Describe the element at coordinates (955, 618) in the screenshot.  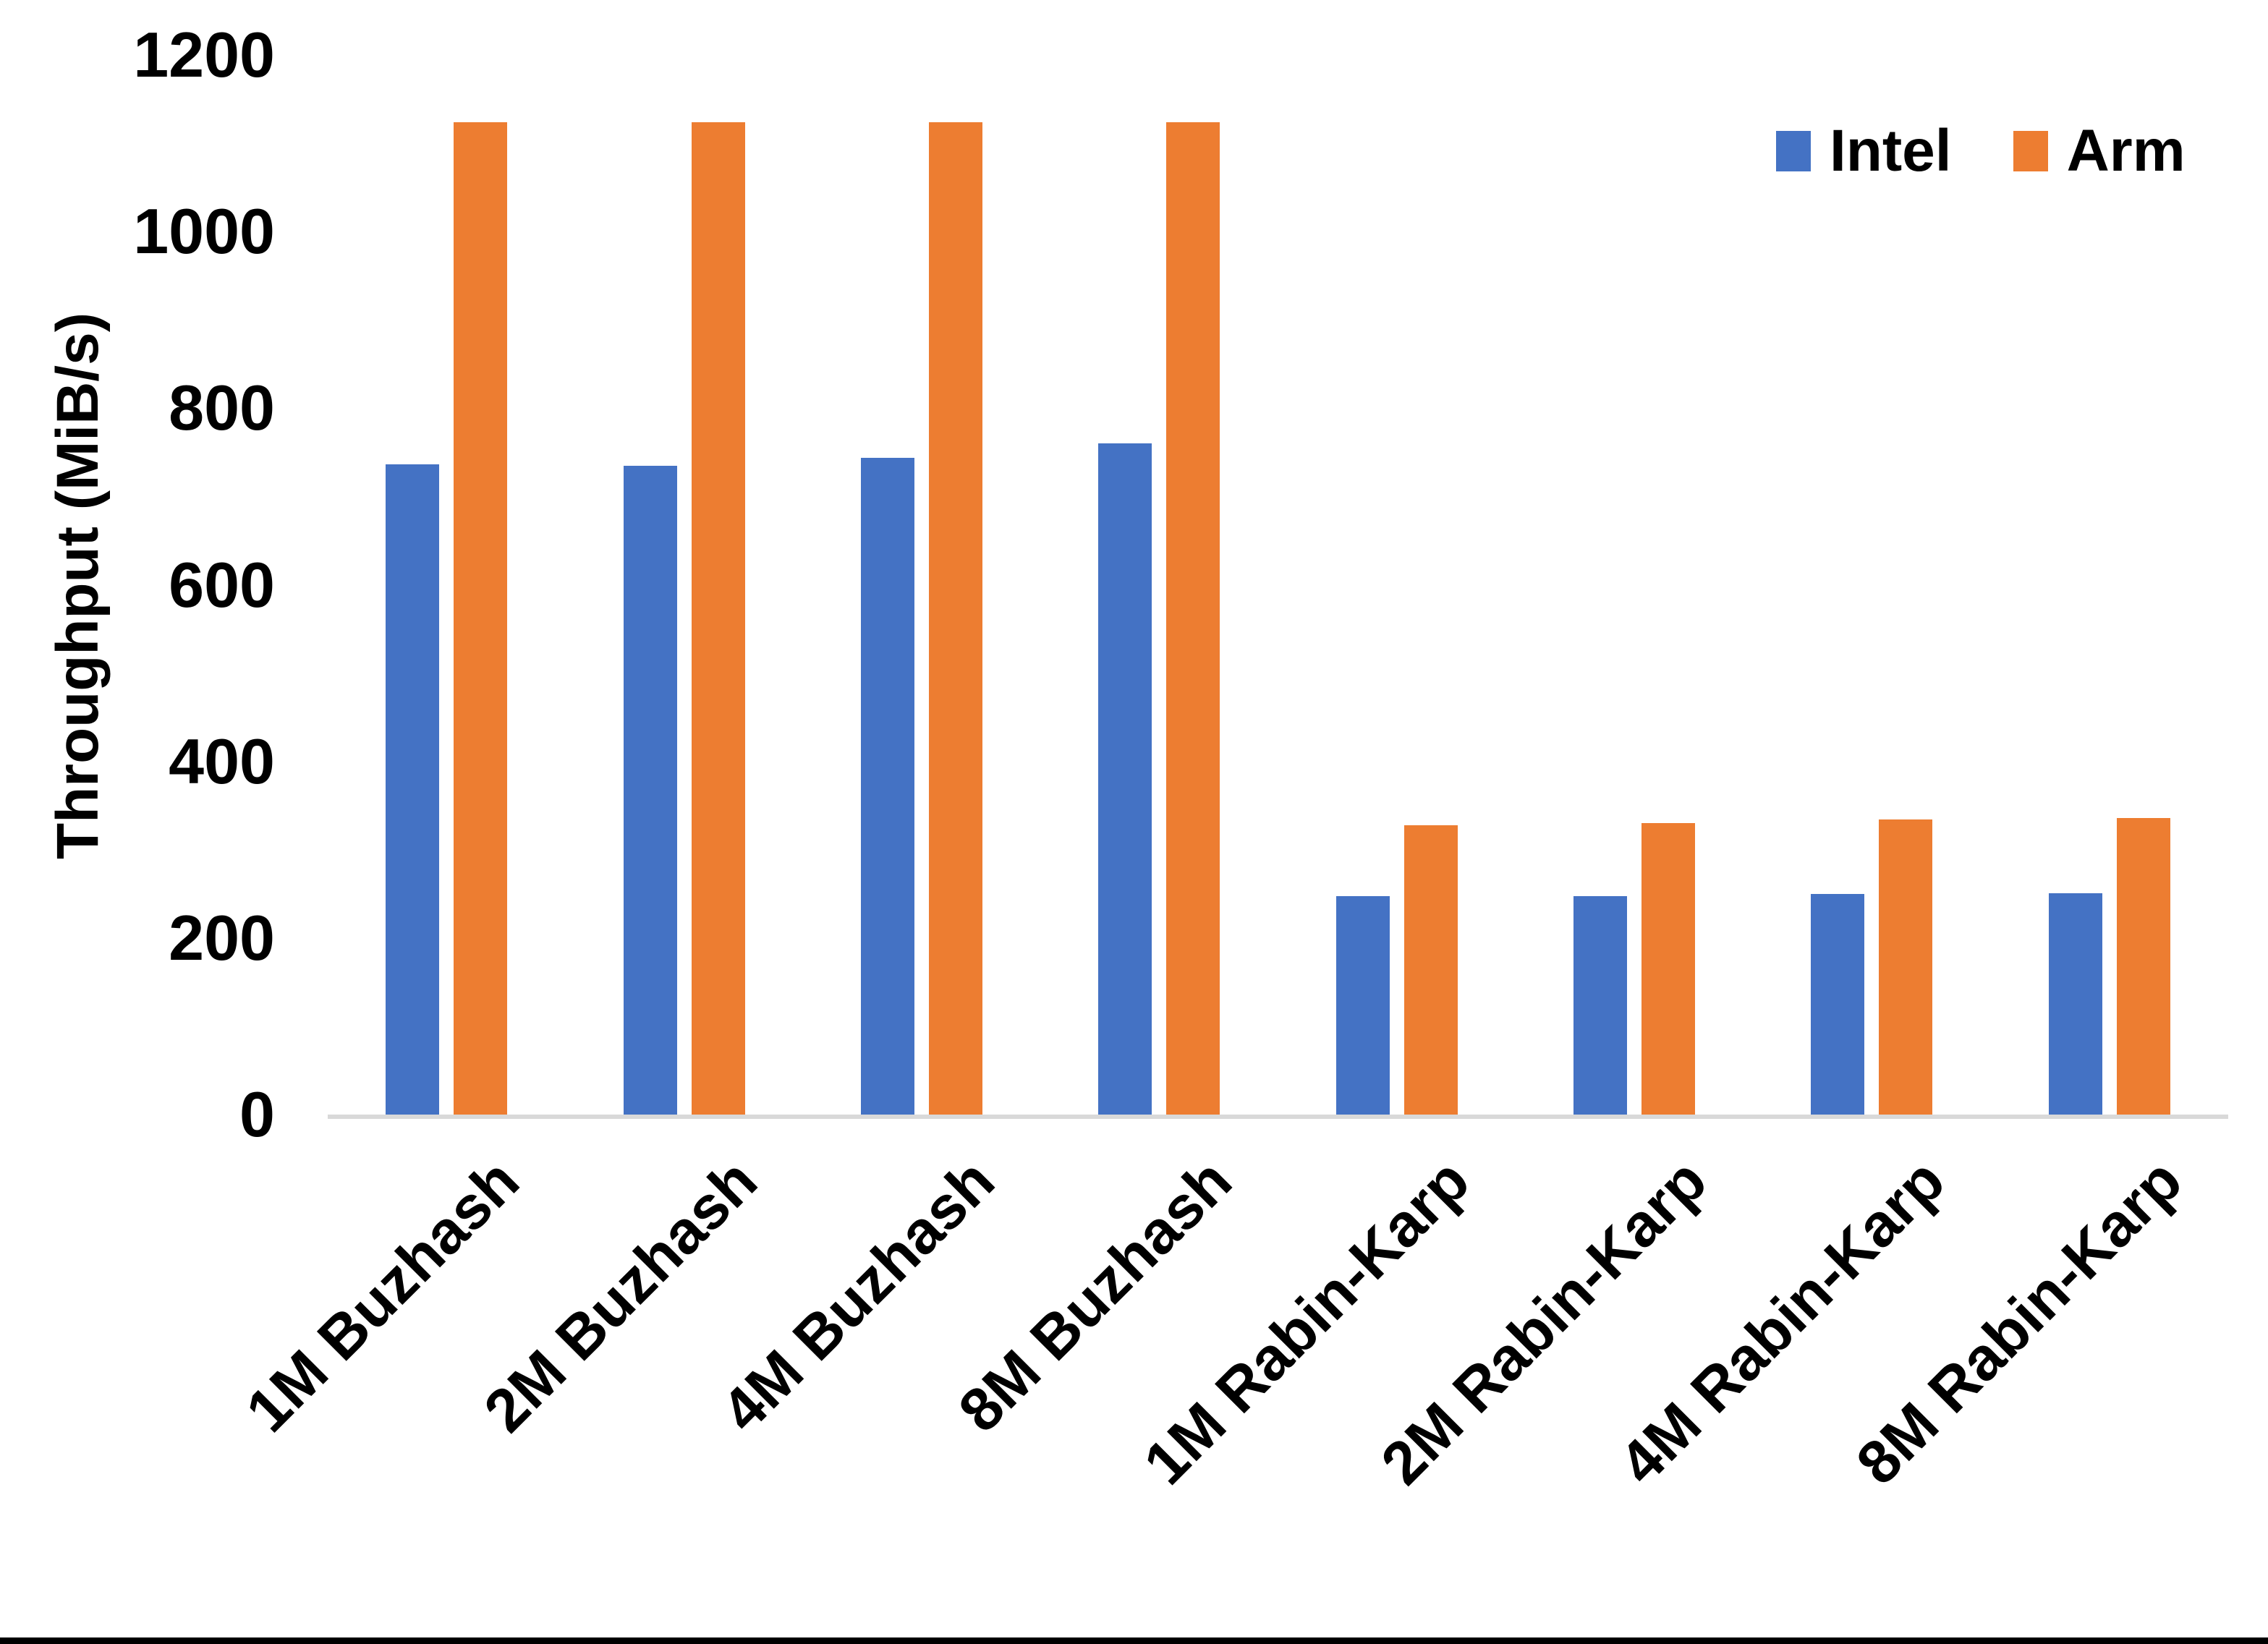
I see `bar-arm-4m-buzhash` at that location.